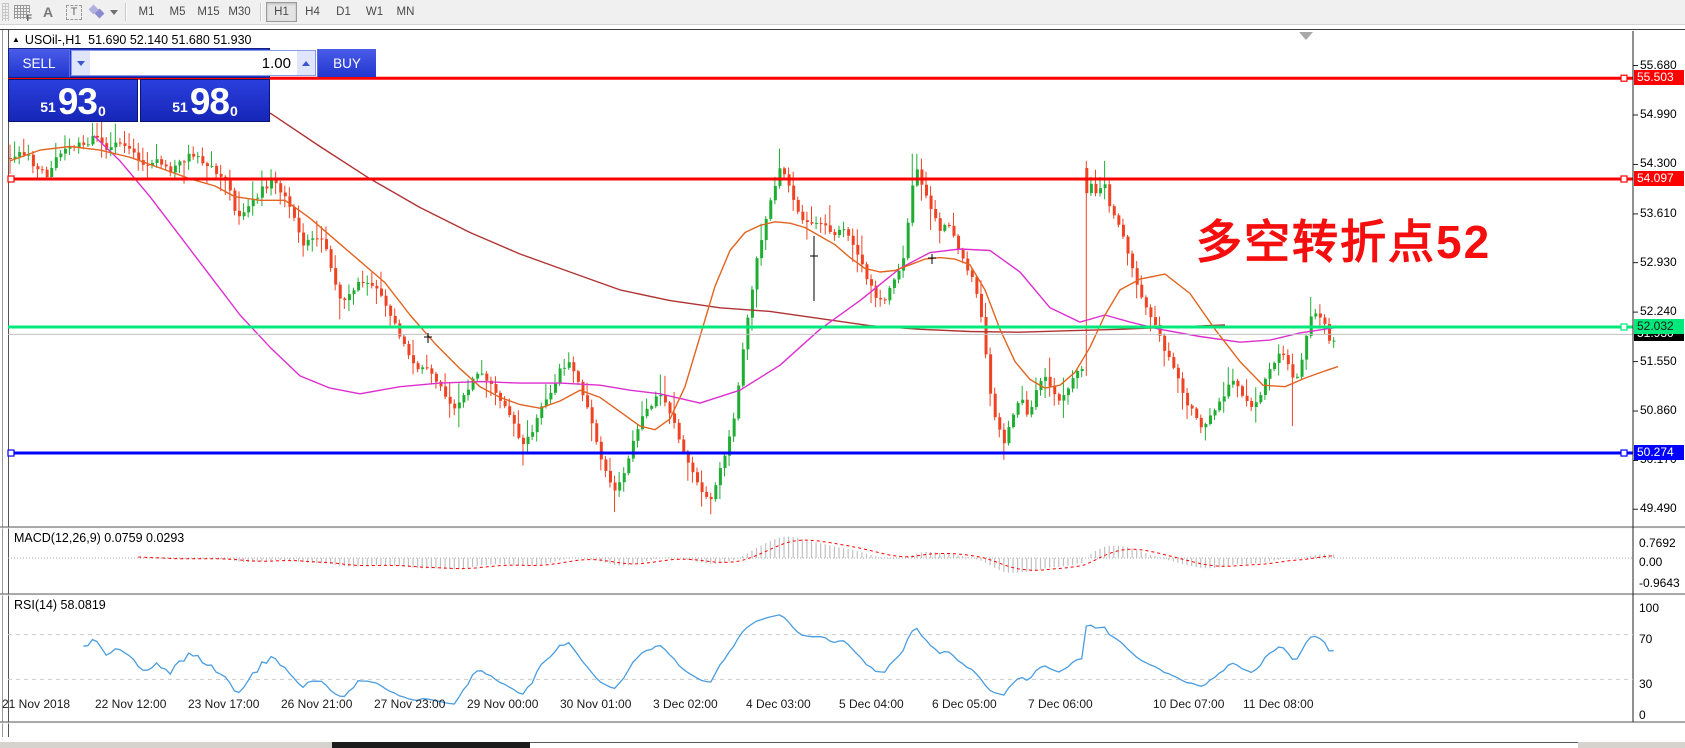 The image size is (1685, 748). What do you see at coordinates (125, 12) in the screenshot?
I see `toolbar-separator` at bounding box center [125, 12].